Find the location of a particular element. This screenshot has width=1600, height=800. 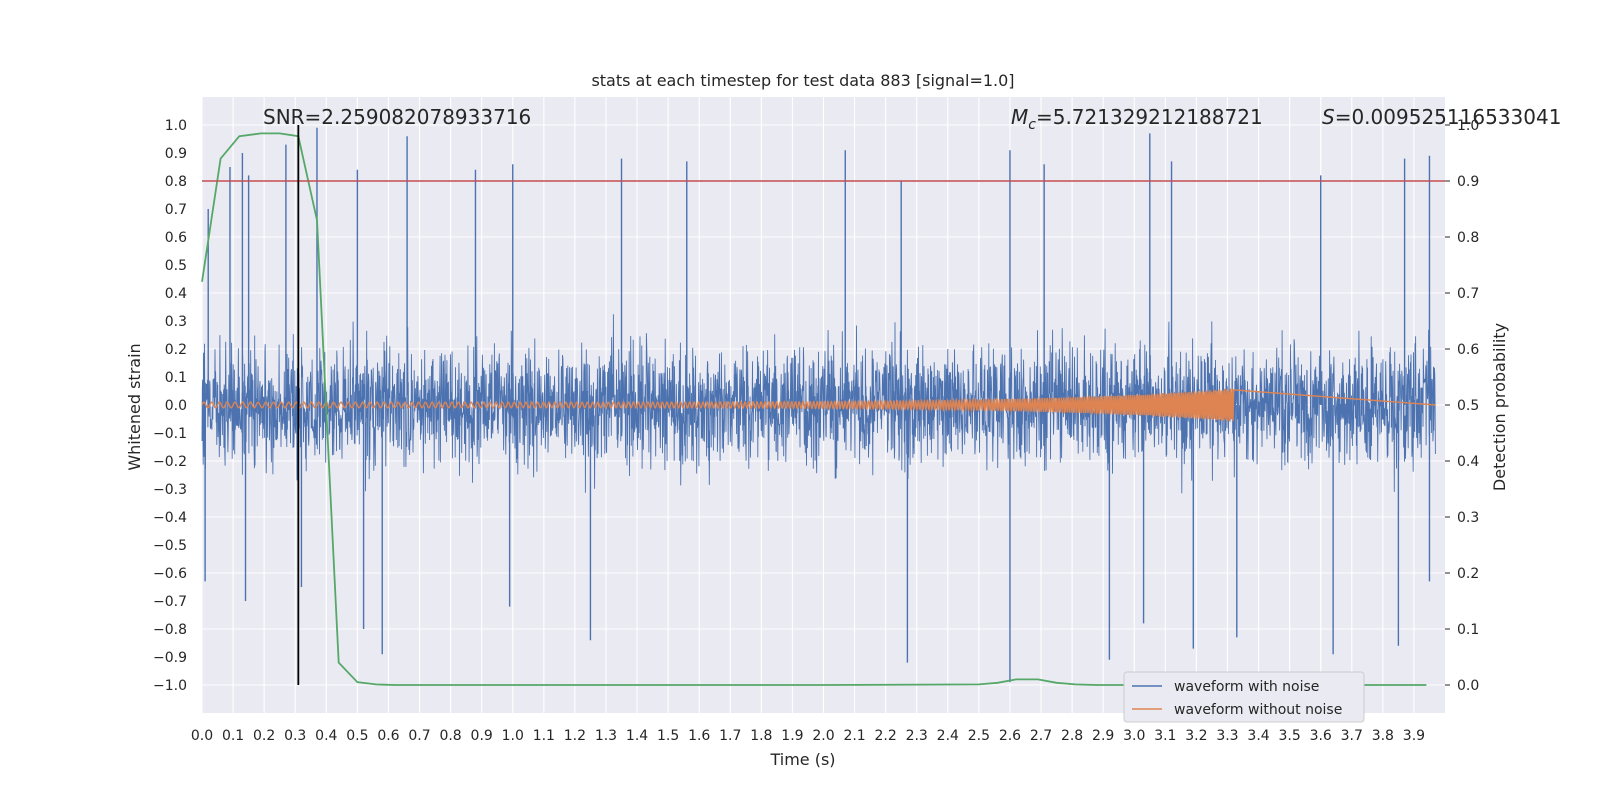

y-left-tick-label: −0.6 is located at coordinates (170, 574).